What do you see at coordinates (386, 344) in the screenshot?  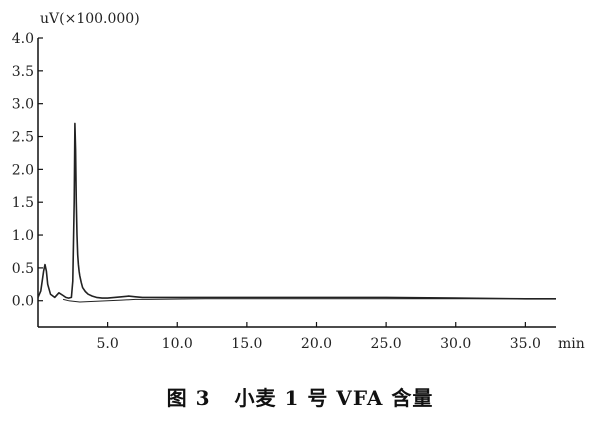 I see `x-tick-label: 25.0` at bounding box center [386, 344].